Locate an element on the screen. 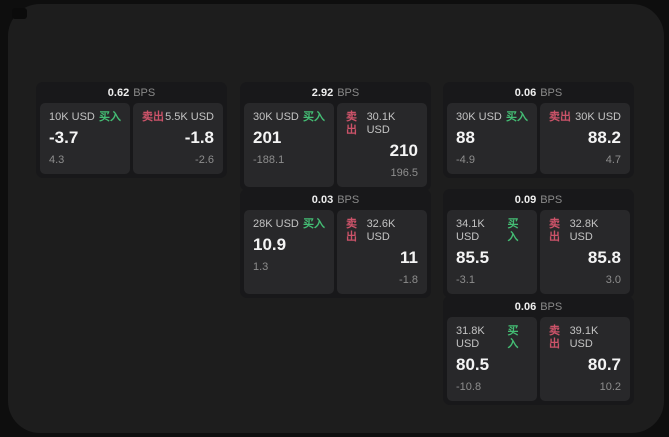 Image resolution: width=669 pixels, height=437 pixels. buy-price: -3.7 is located at coordinates (64, 137).